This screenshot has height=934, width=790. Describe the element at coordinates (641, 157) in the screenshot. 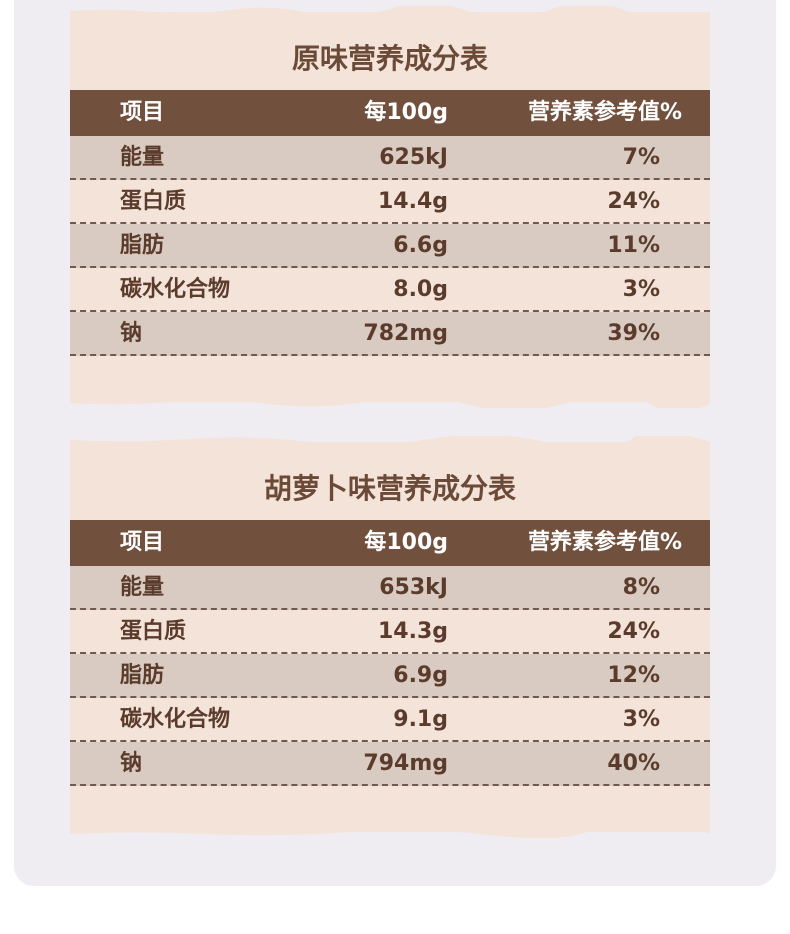

I see `row-nrv: 7%` at that location.